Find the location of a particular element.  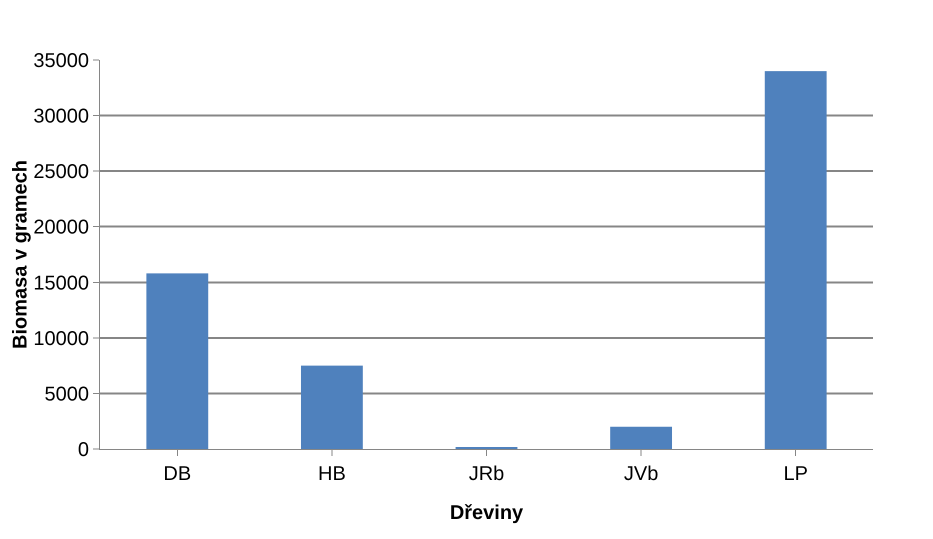

x-tick-label: JVb is located at coordinates (641, 474).